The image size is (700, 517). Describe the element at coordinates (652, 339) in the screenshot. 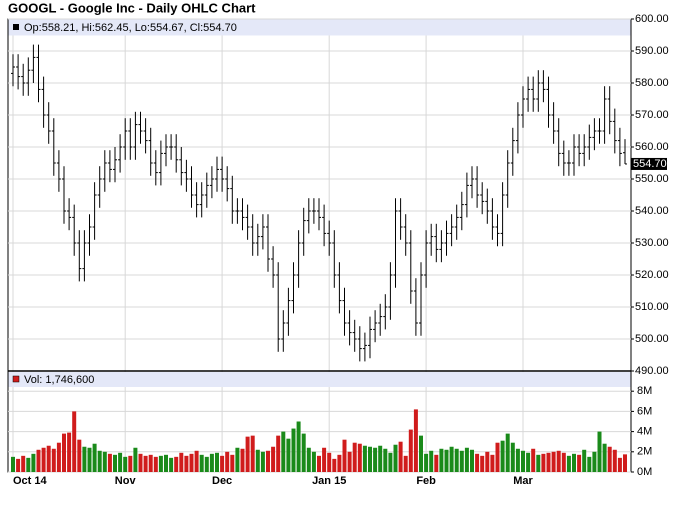

I see `y-tick-label: 500.00` at that location.